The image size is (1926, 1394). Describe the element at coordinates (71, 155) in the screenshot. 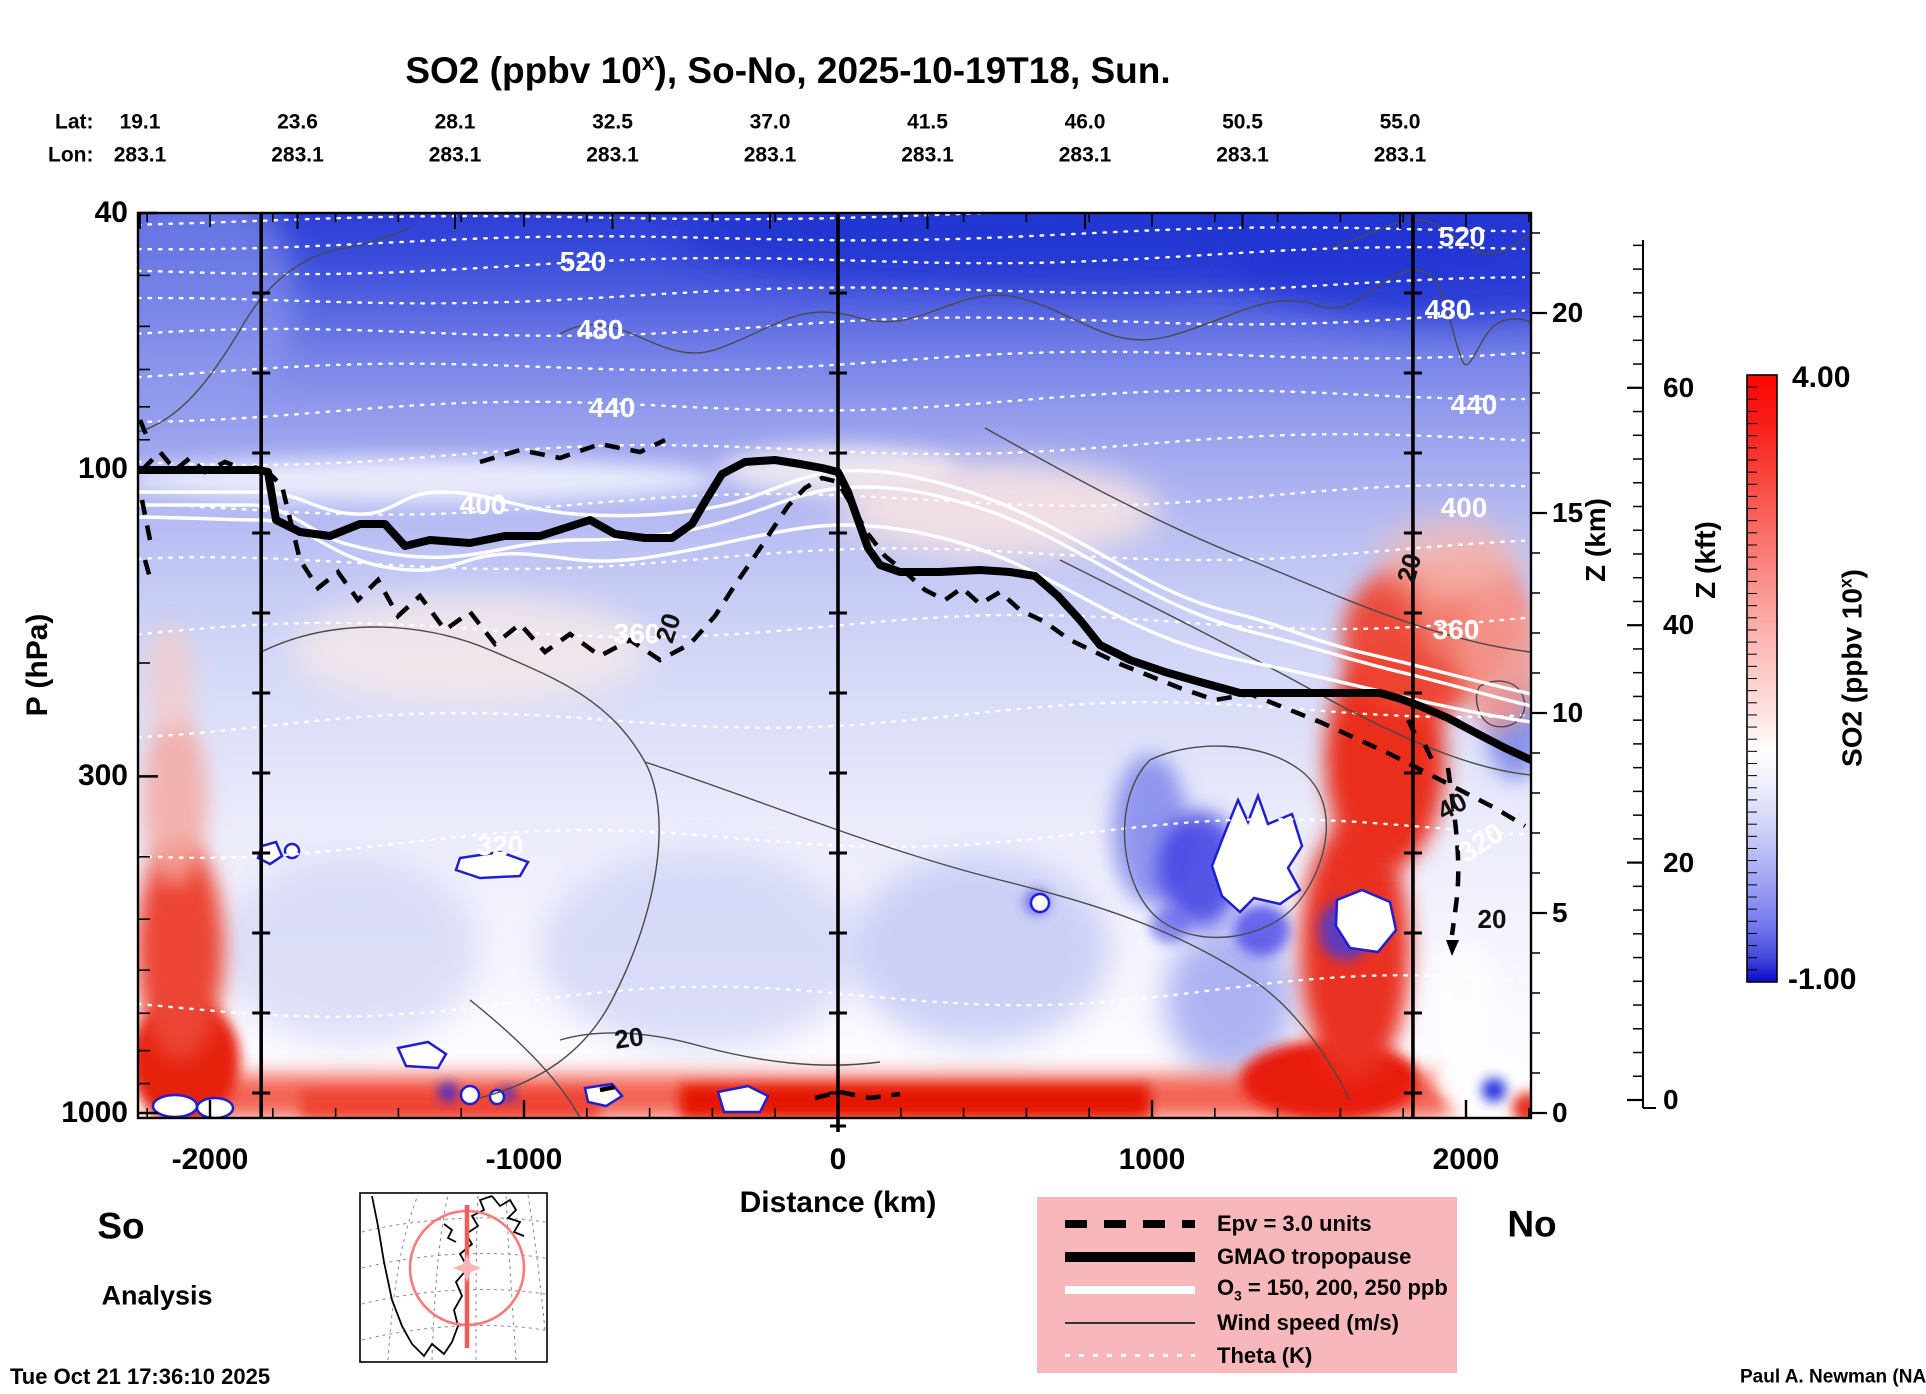

I see `lon-row-label: Lon:` at that location.